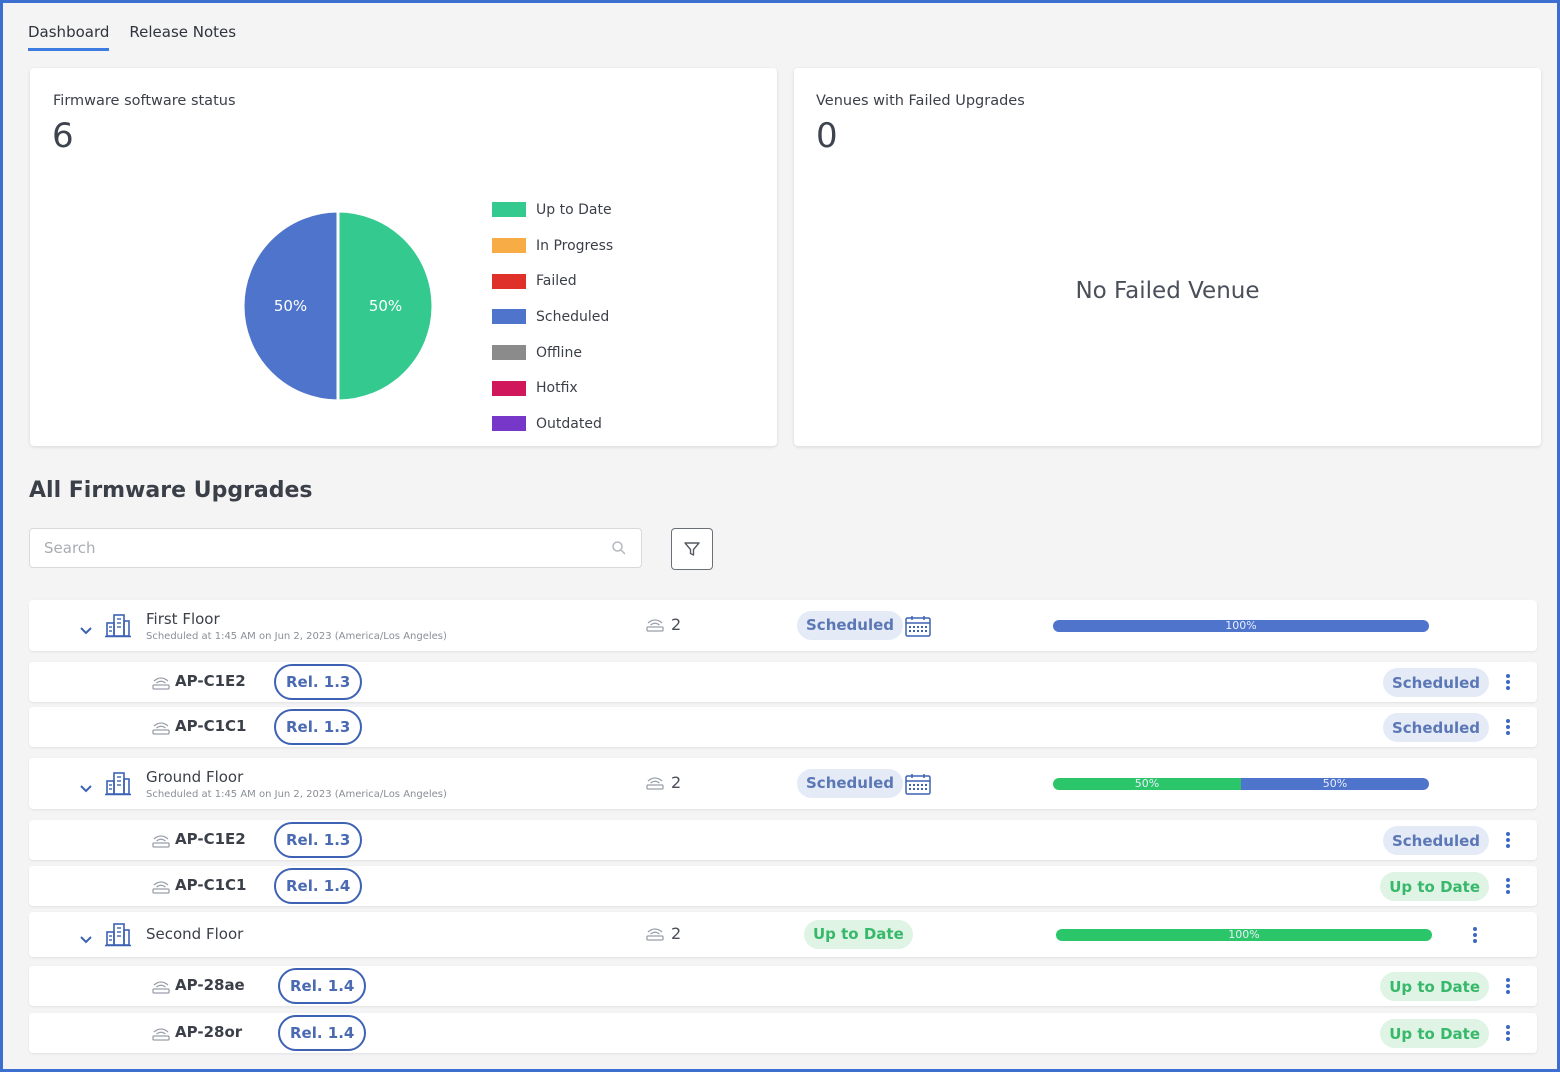 This screenshot has width=1560, height=1072. What do you see at coordinates (210, 985) in the screenshot?
I see `ap-name: AP-28ae` at bounding box center [210, 985].